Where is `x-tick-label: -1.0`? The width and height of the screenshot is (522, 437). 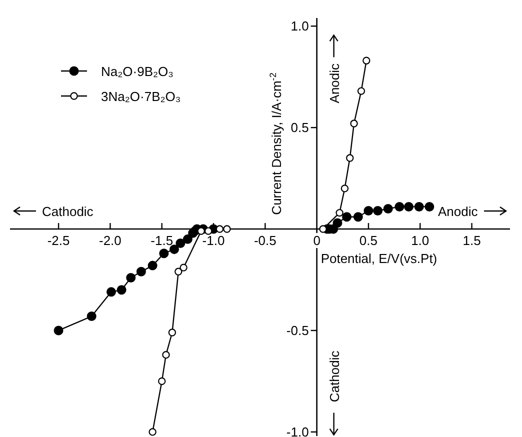 x-tick-label: -1.0 is located at coordinates (213, 240).